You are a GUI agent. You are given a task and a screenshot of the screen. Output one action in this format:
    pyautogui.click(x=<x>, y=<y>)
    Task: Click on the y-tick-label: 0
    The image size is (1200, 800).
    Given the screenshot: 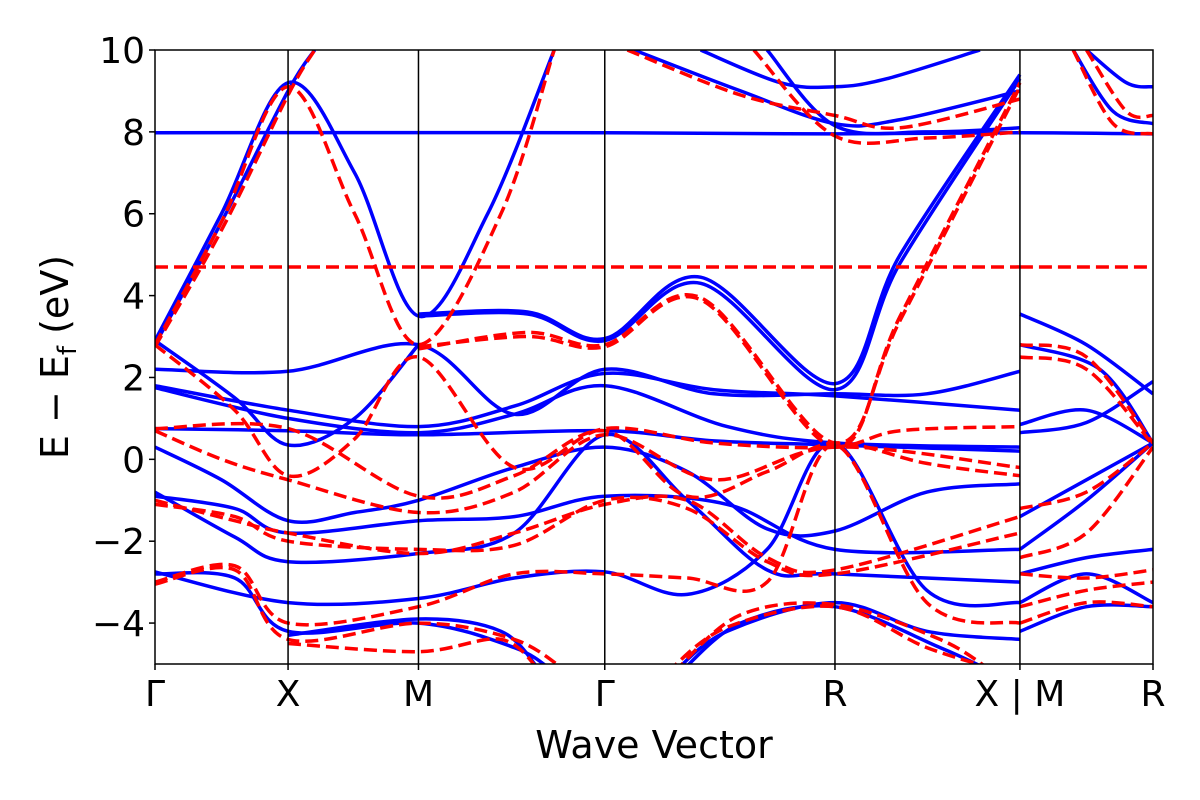 What is the action you would take?
    pyautogui.click(x=133, y=460)
    